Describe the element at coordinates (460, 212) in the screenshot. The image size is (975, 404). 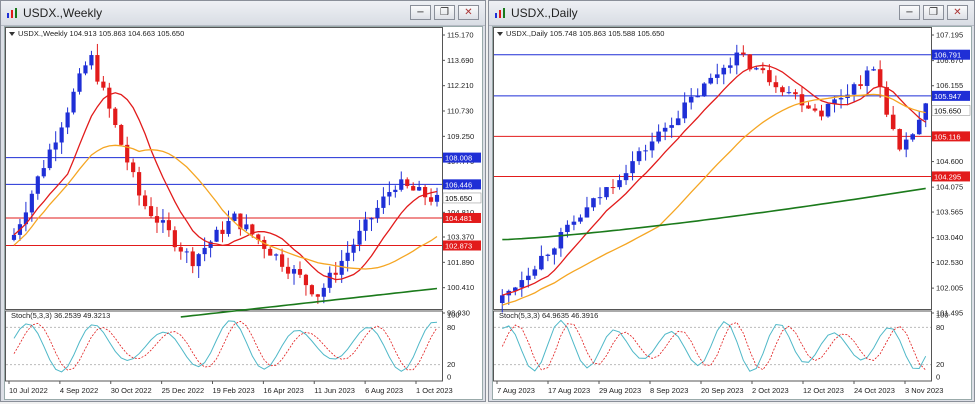
I see `price-axis-label: 104.810` at that location.